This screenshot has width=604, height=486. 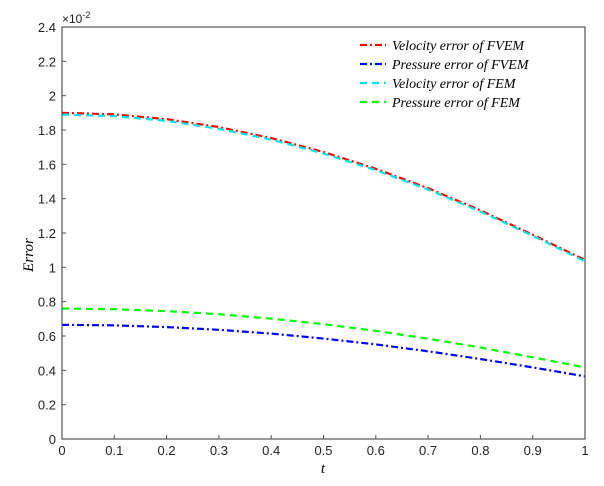 What do you see at coordinates (533, 450) in the screenshot?
I see `x-tick-label: 0.9` at bounding box center [533, 450].